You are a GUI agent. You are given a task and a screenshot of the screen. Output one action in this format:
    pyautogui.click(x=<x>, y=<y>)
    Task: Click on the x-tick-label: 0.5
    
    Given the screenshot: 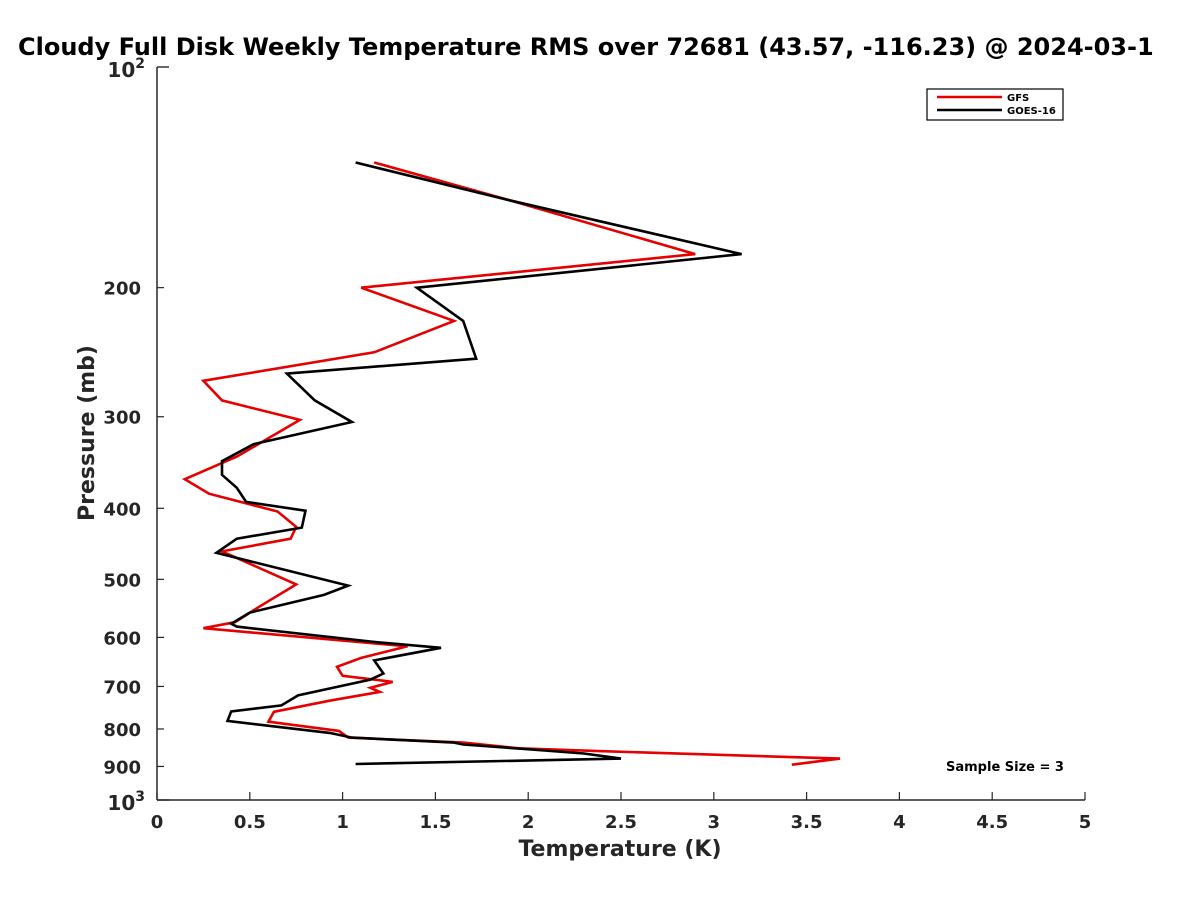 What is the action you would take?
    pyautogui.click(x=250, y=822)
    